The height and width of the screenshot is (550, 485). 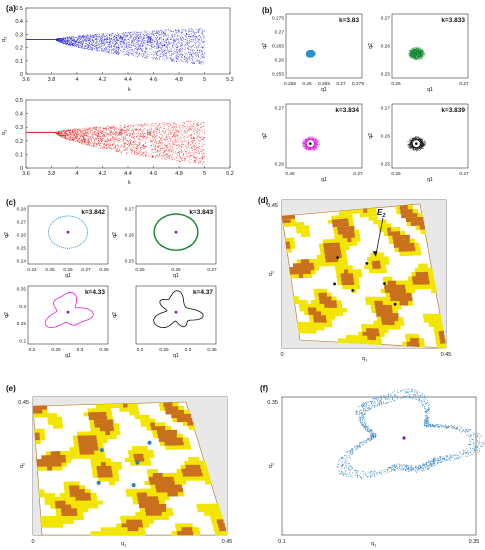 I want to click on plot-a-bottom-ylabel: q1, so click(x=4, y=132).